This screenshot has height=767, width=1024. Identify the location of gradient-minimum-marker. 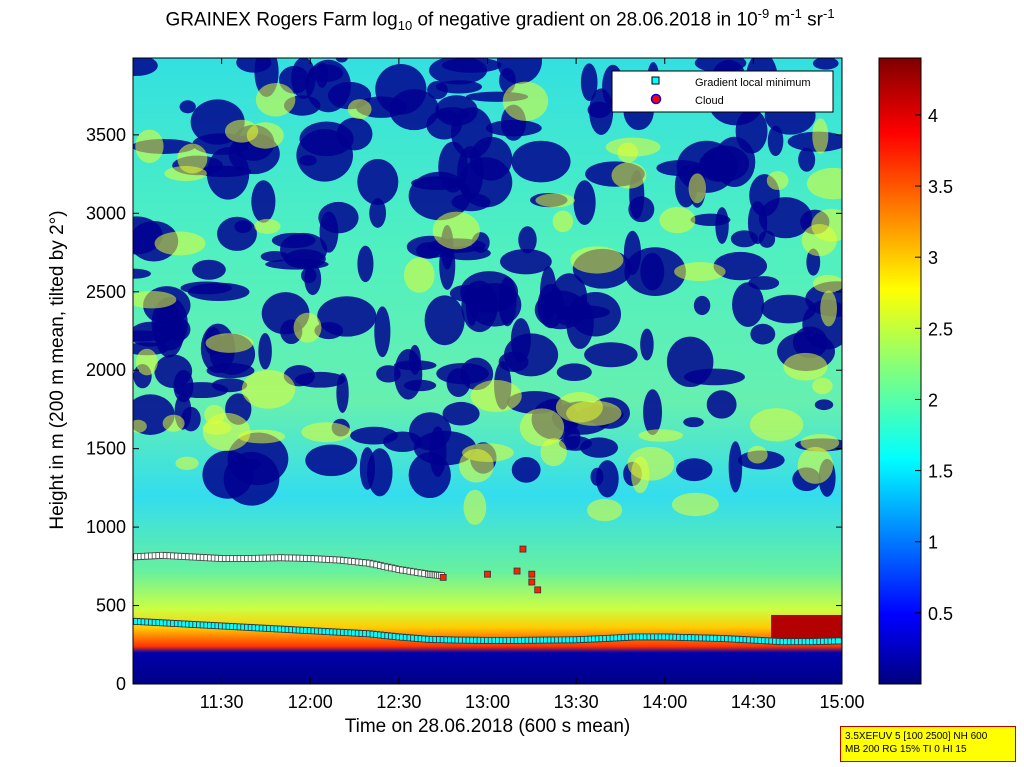
(838, 641).